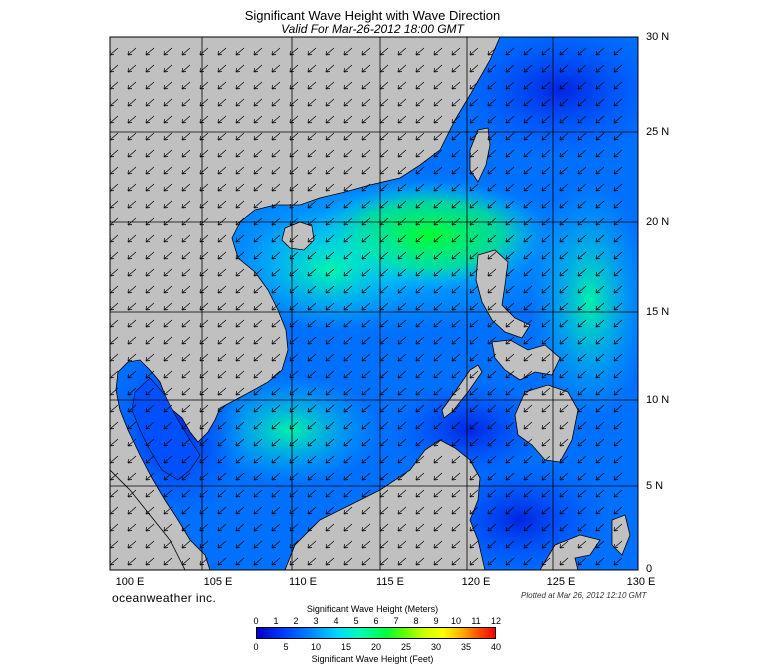  I want to click on meters-tick: 6, so click(376, 621).